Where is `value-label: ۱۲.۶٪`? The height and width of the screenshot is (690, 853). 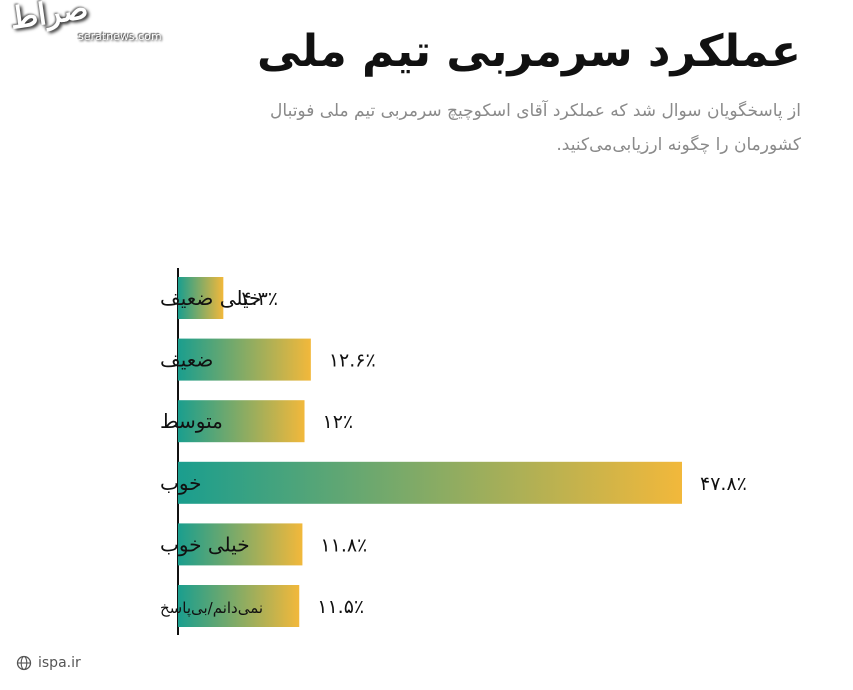 value-label: ۱۲.۶٪ is located at coordinates (352, 361).